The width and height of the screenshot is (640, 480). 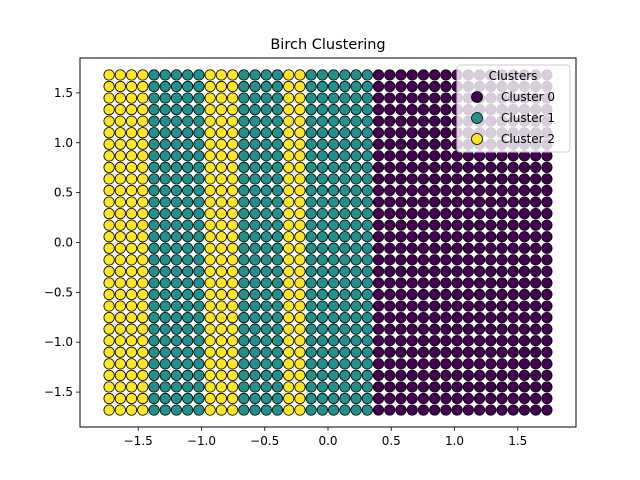 What do you see at coordinates (138, 441) in the screenshot?
I see `x-tick-label: −1.5` at bounding box center [138, 441].